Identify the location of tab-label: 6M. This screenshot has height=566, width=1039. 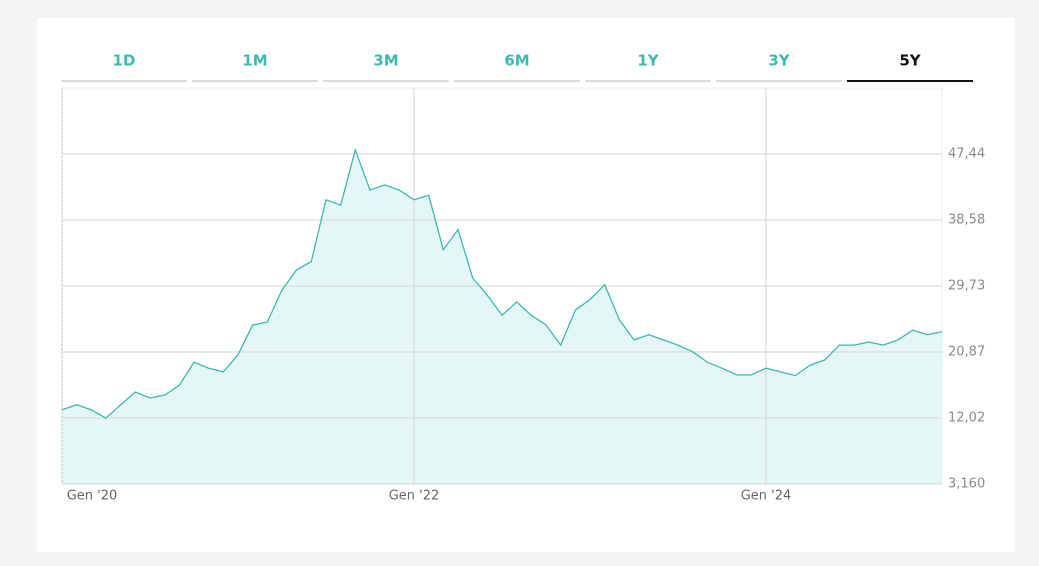
(516, 61).